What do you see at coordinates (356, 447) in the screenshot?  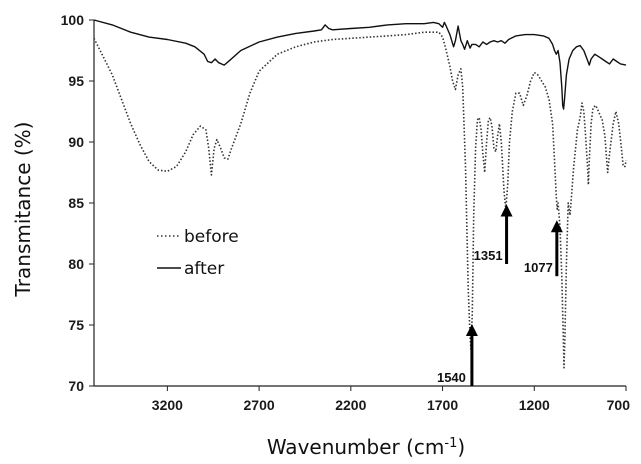 I see `x-axis-title-main: Wavenumber (cm` at bounding box center [356, 447].